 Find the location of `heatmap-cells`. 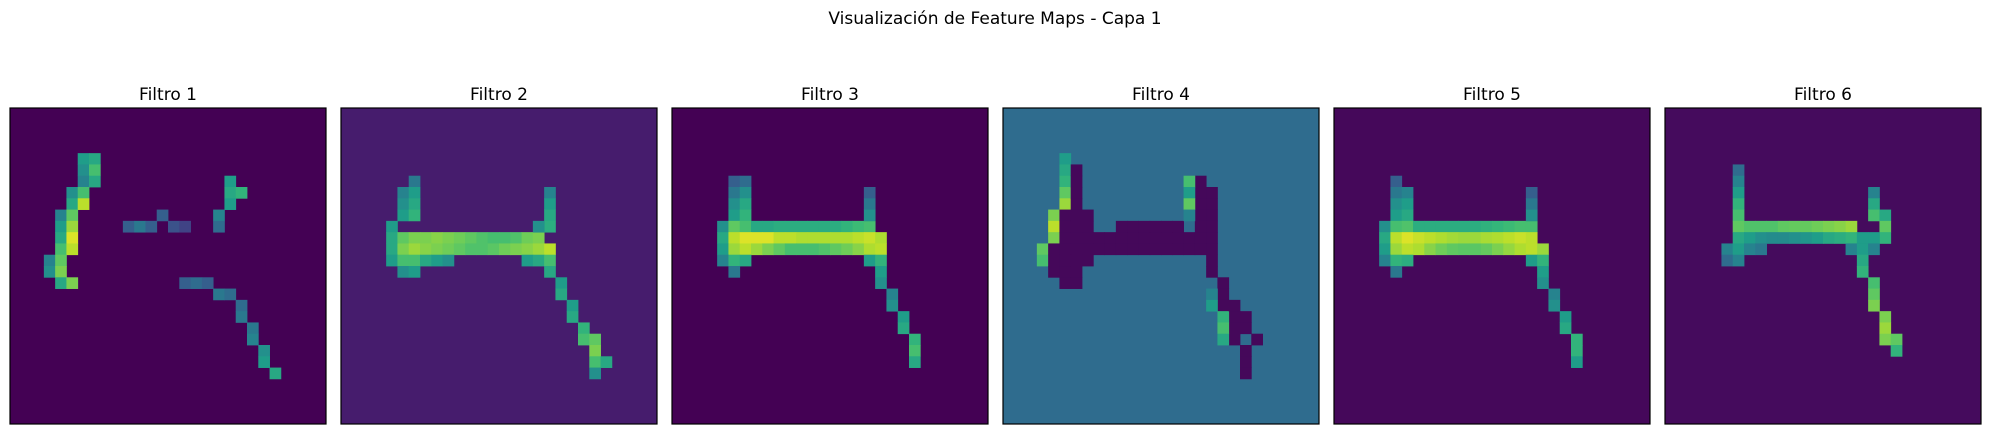

heatmap-cells is located at coordinates (499, 277).